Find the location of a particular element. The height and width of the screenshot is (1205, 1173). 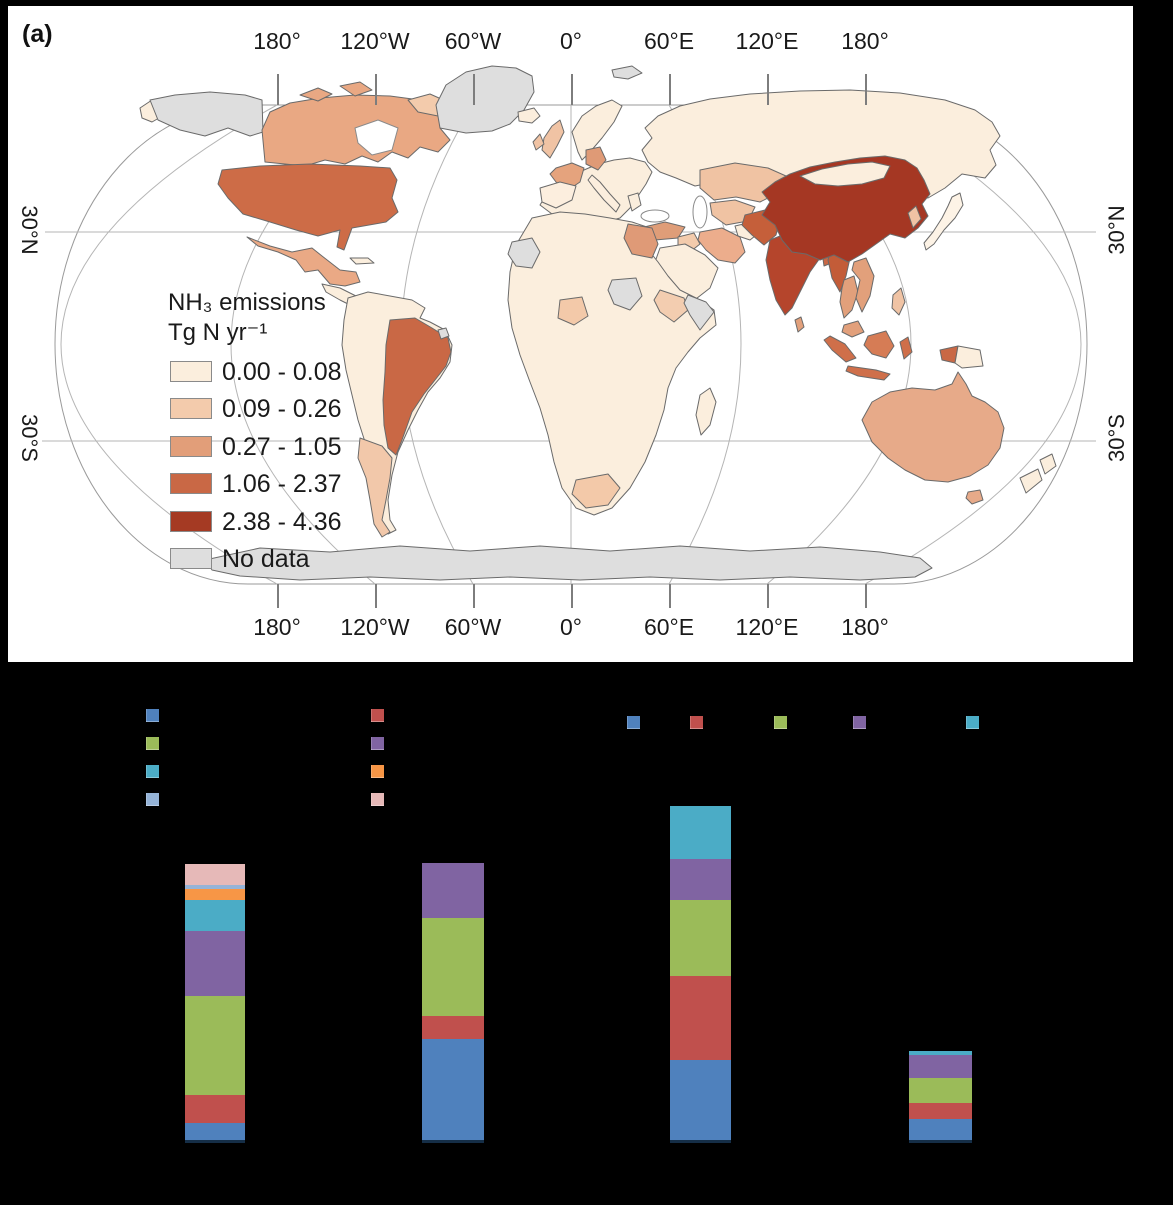

country-borneo is located at coordinates (879, 344).